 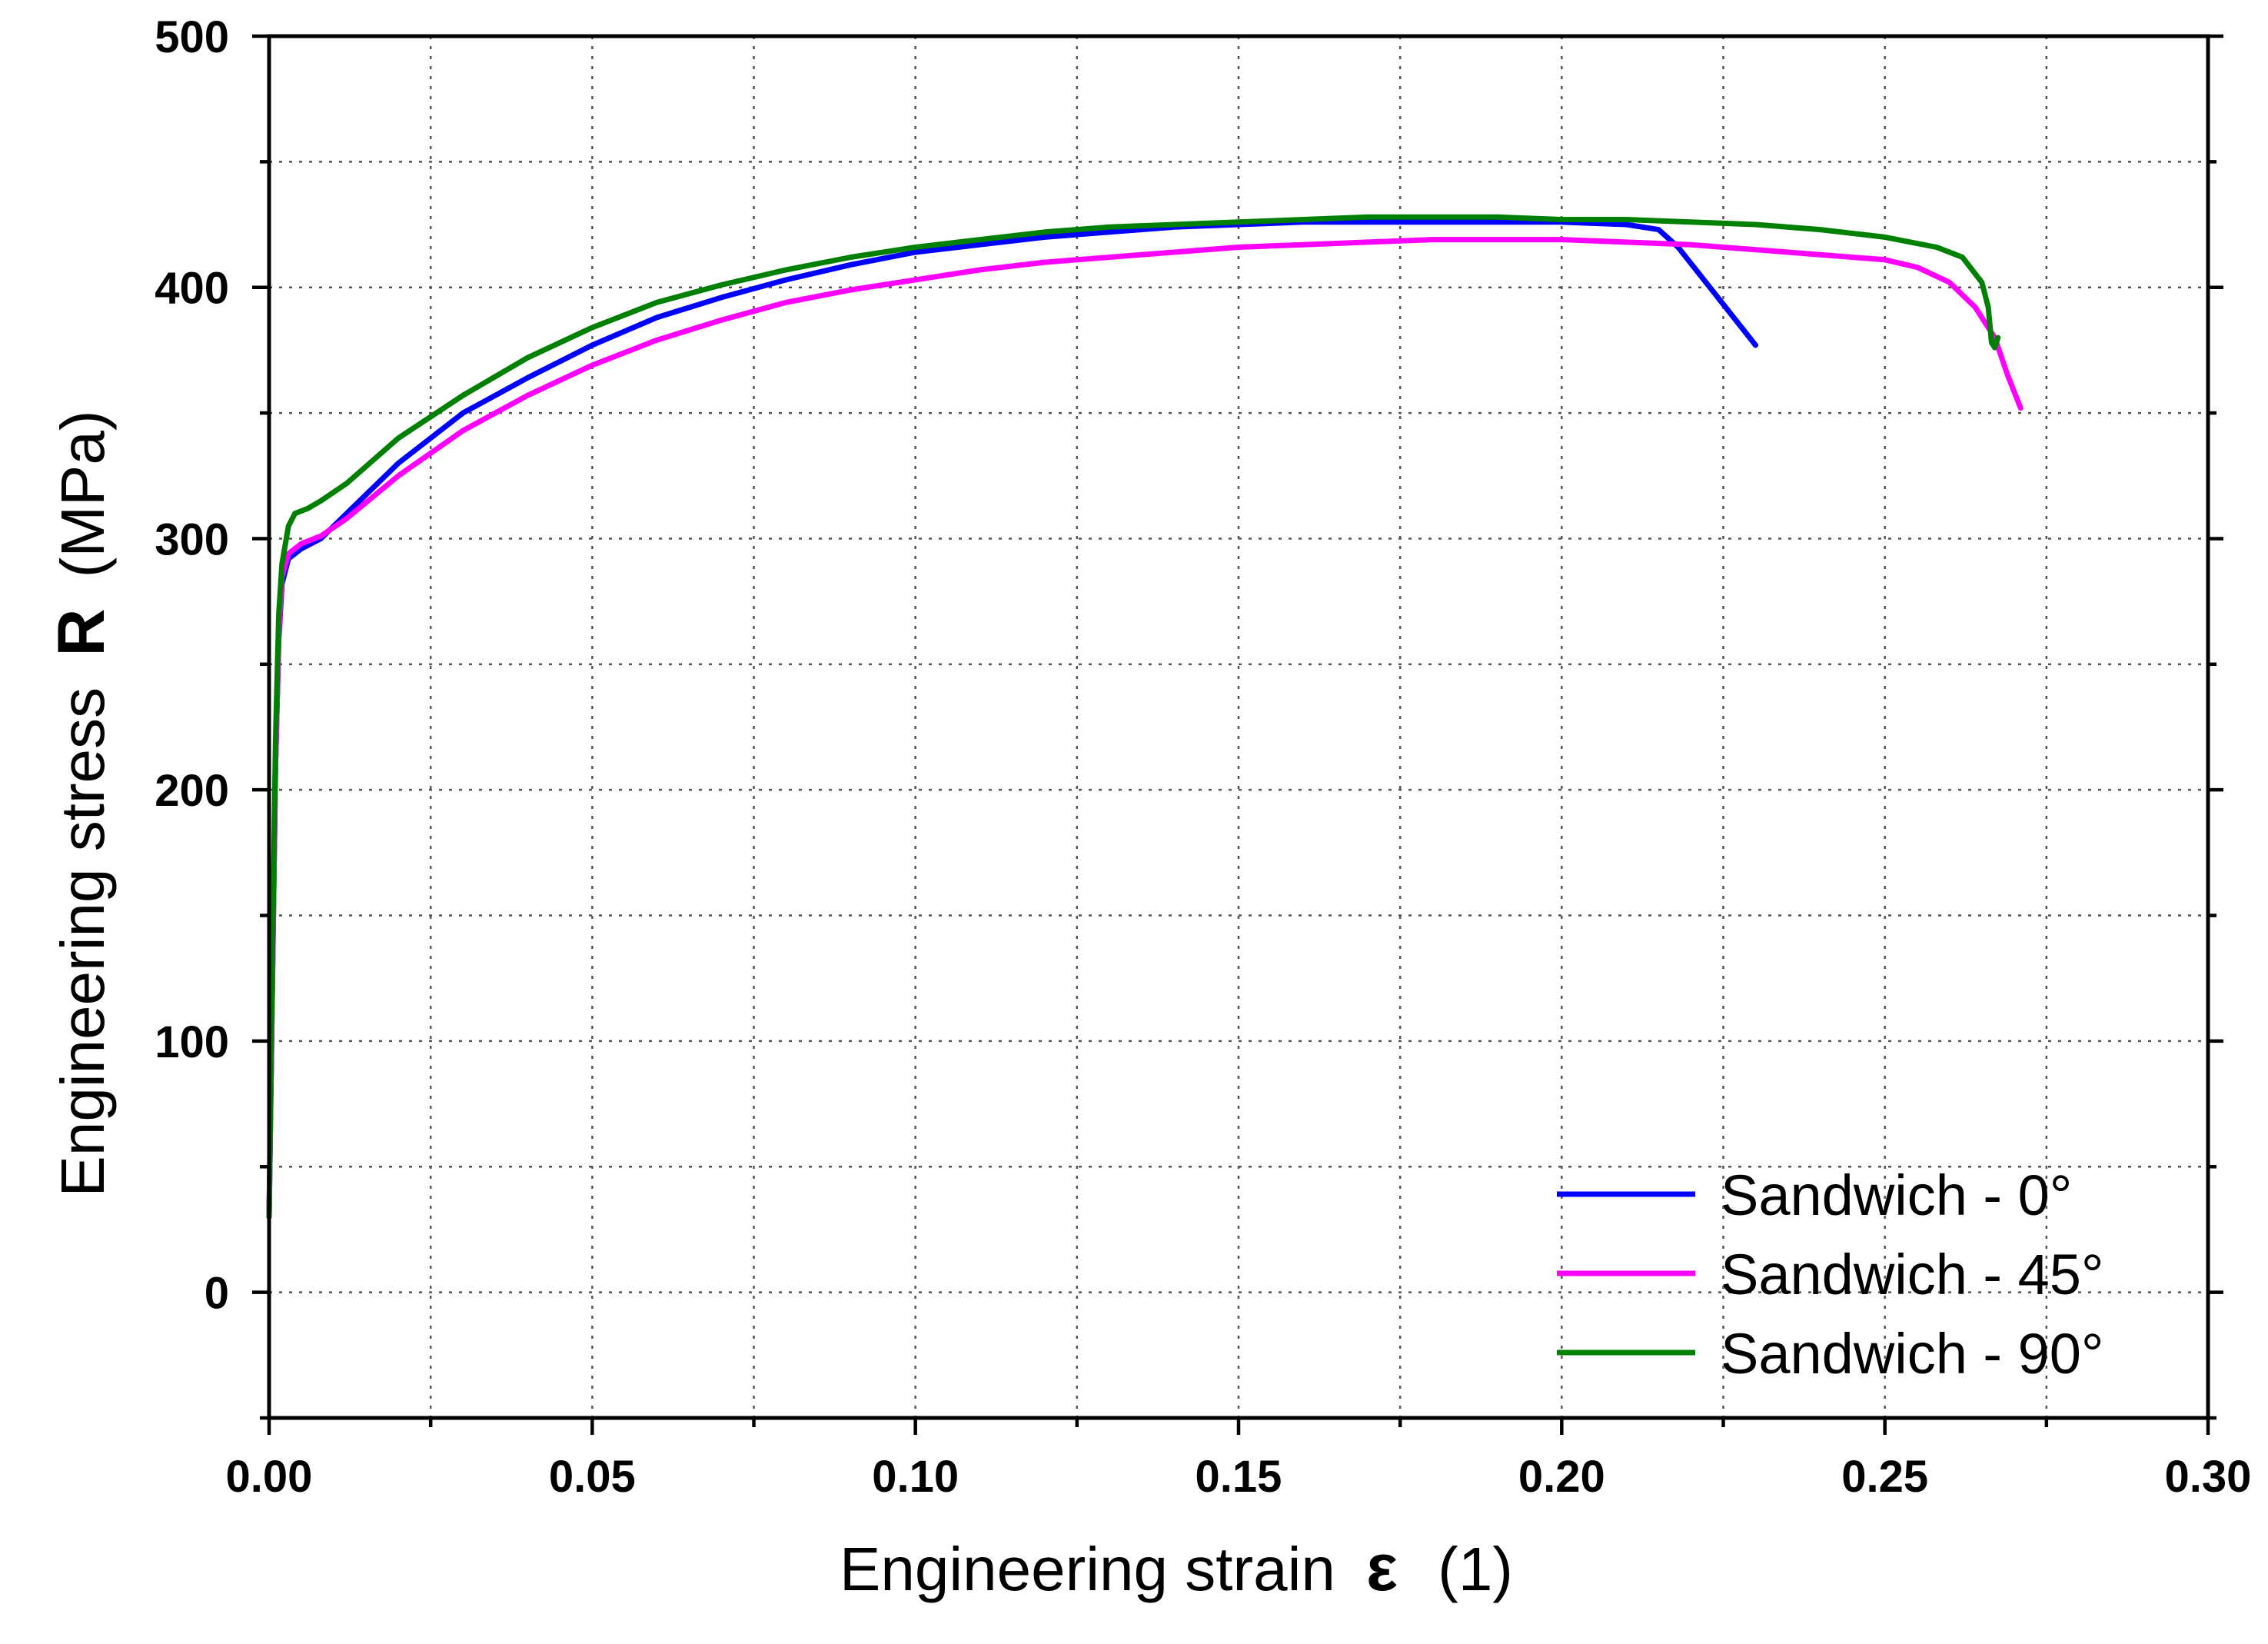 I want to click on x-tick-label: 0.30, so click(x=2208, y=1477).